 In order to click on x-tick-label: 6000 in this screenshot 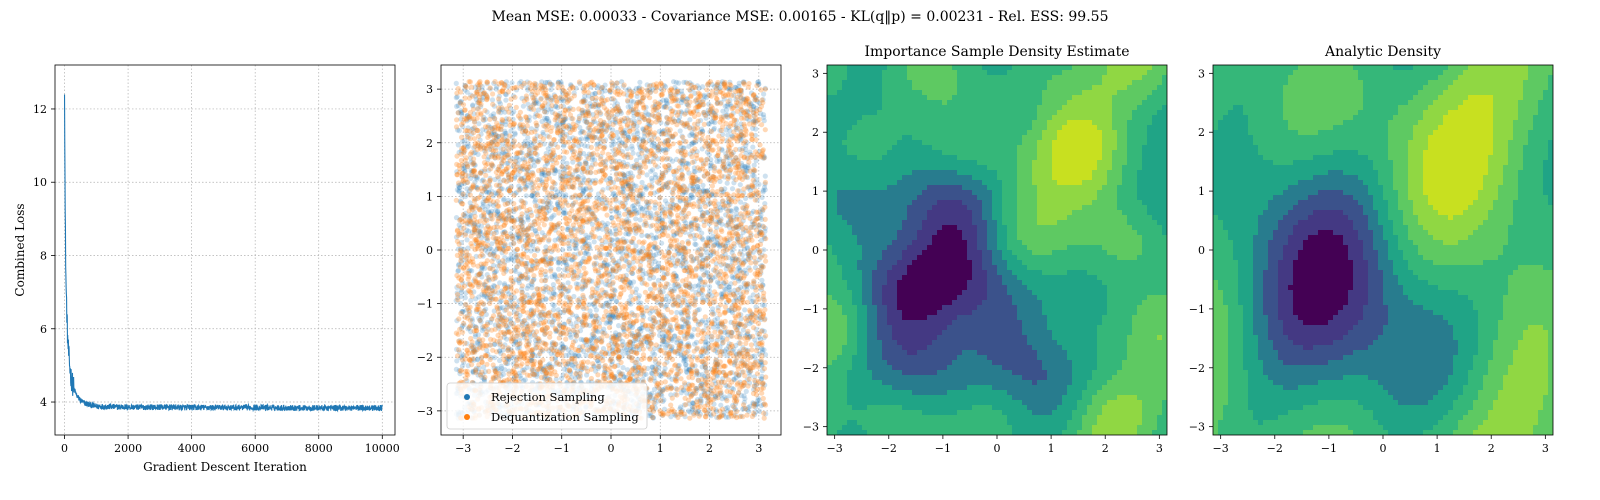, I will do `click(255, 448)`.